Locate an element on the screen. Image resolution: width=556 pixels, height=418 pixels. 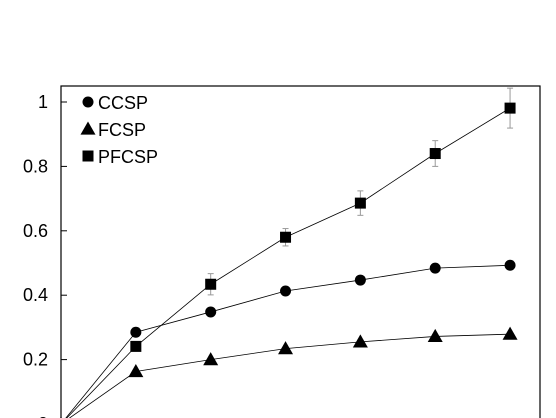
legend-item-ccsp: CCSP is located at coordinates (115, 103).